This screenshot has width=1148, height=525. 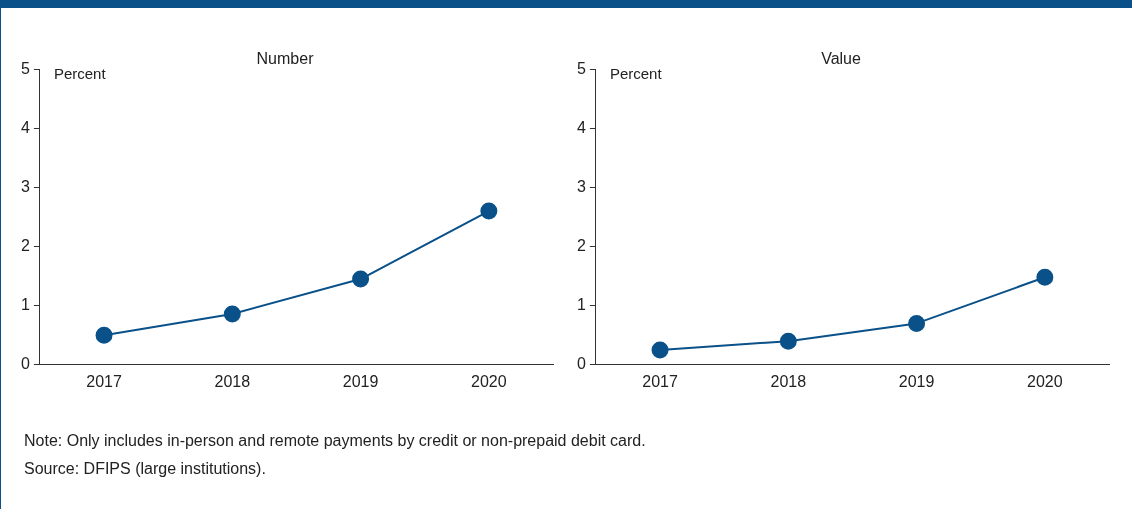 What do you see at coordinates (335, 441) in the screenshot?
I see `text: Note: Only includes in-person and remote payments by credit or non-prepaid debit card.` at bounding box center [335, 441].